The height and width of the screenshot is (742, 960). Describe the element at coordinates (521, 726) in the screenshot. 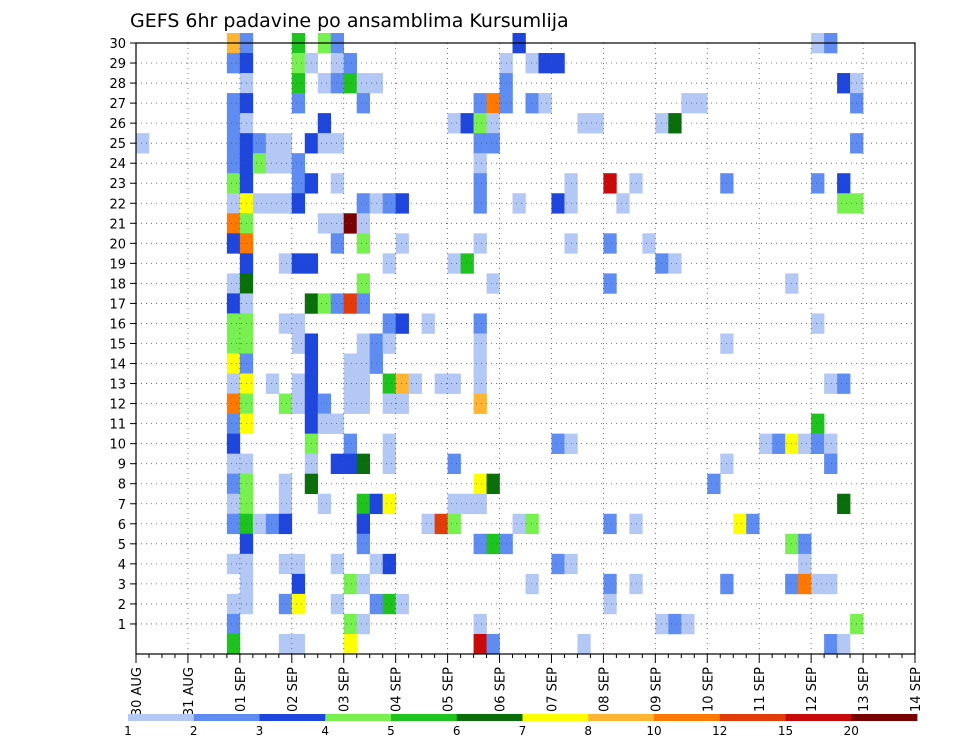

I see `colorbar: 1 2 3 4 5 6 7 8 10 12 15 20` at that location.